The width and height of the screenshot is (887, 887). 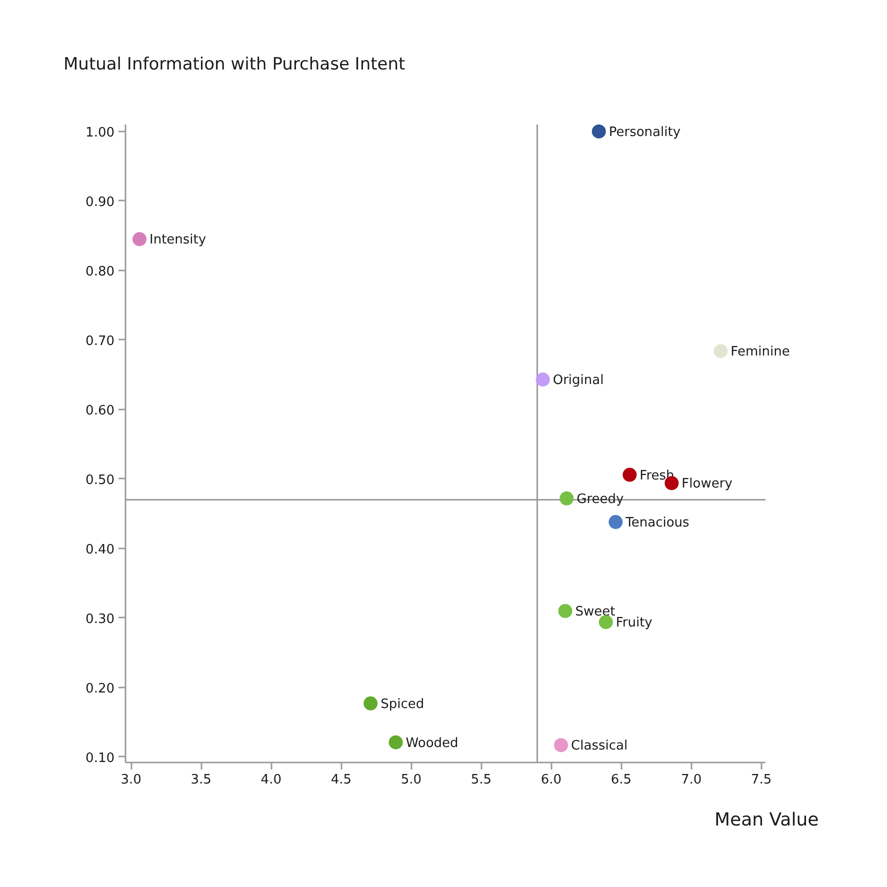 What do you see at coordinates (481, 780) in the screenshot?
I see `x-tick-label: 5.5` at bounding box center [481, 780].